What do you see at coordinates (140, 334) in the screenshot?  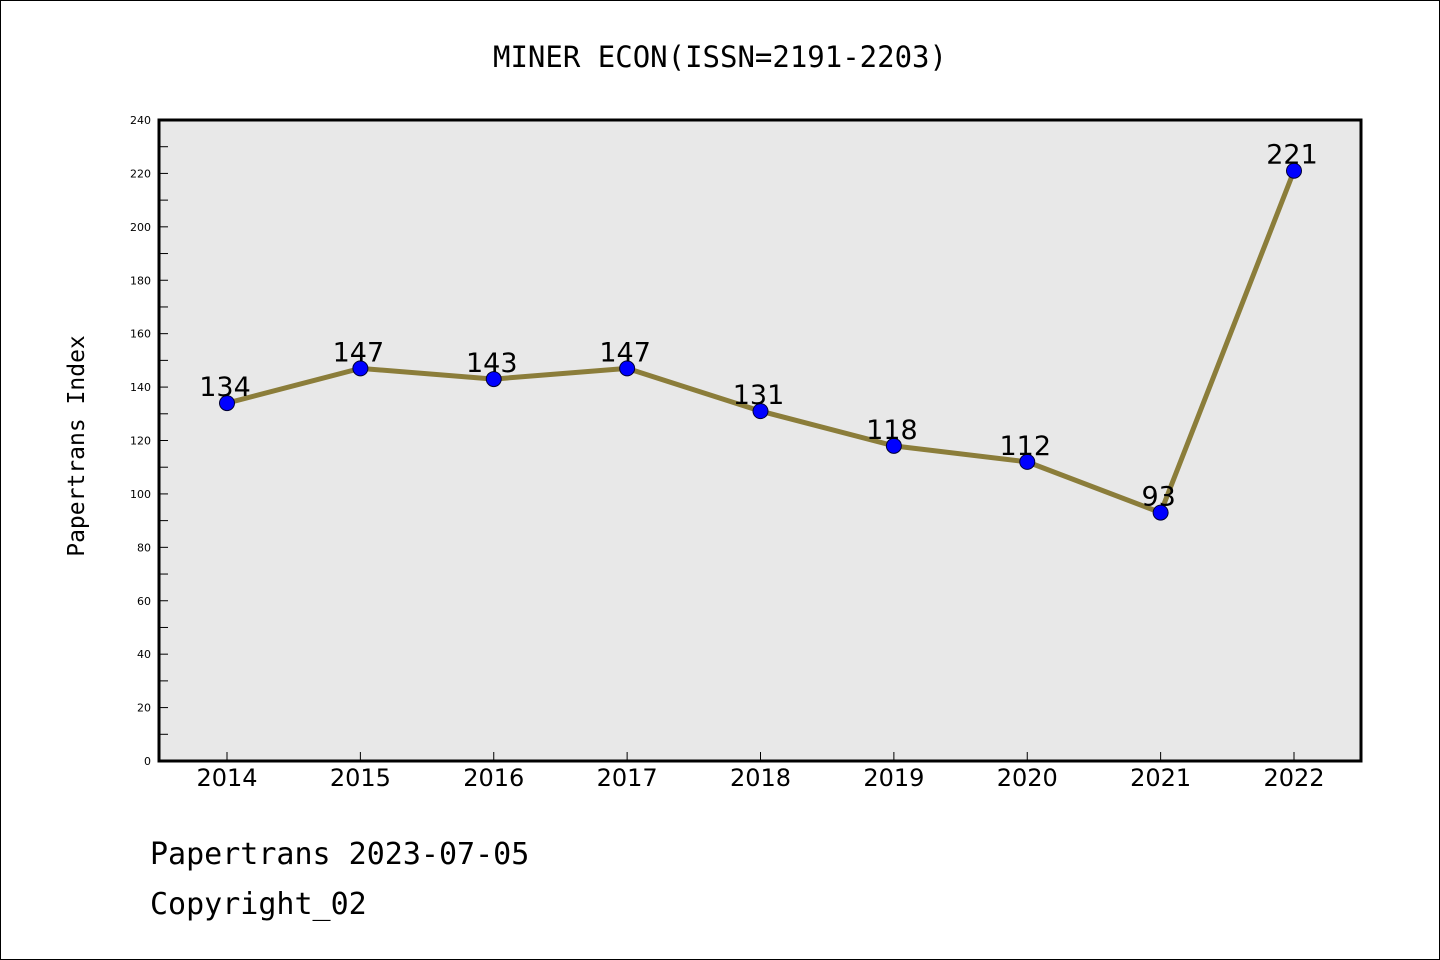 I see `y-tick-label: 160` at bounding box center [140, 334].